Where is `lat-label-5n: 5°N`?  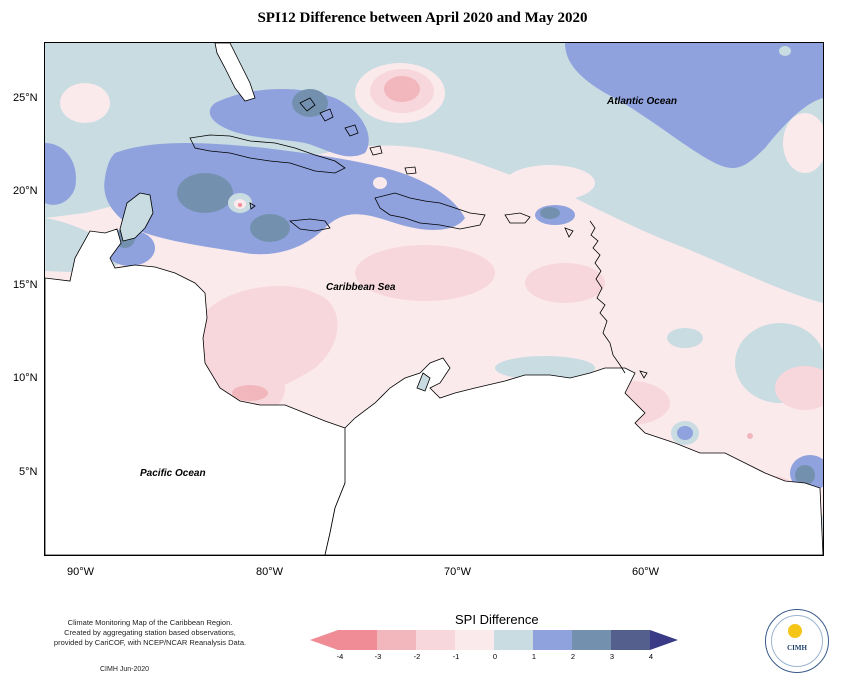
lat-label-5n: 5°N is located at coordinates (28, 472).